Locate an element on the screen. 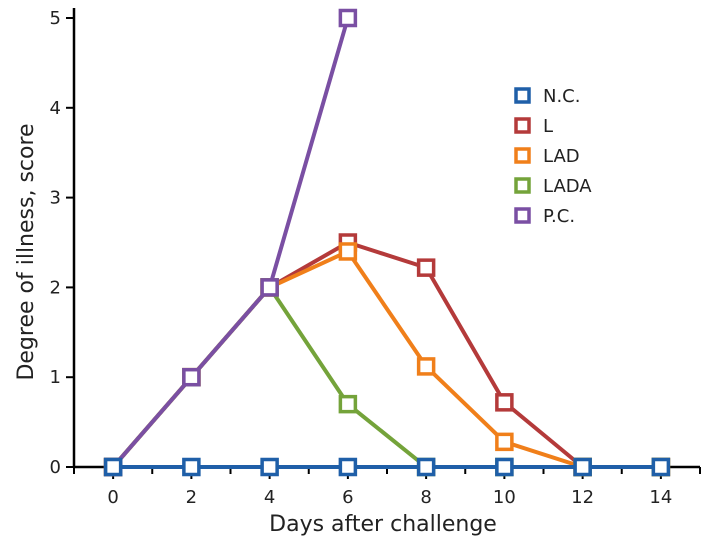  x-tick-label: 2 is located at coordinates (191, 497).